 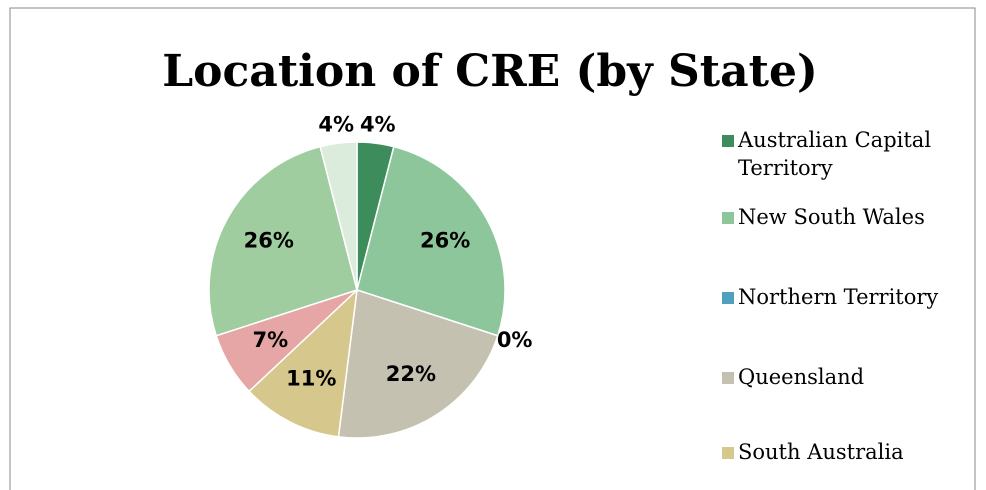 What do you see at coordinates (801, 377) in the screenshot?
I see `legend-label: Queensland` at bounding box center [801, 377].